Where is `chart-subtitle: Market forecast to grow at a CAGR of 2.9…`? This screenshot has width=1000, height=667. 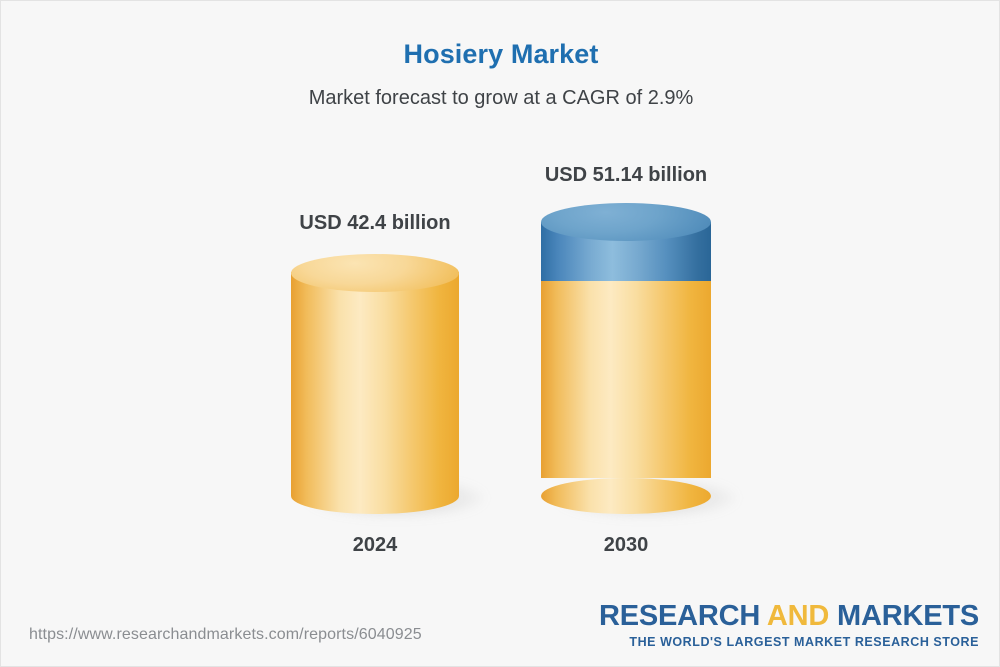
chart-subtitle: Market forecast to grow at a CAGR of 2.9… is located at coordinates (501, 98).